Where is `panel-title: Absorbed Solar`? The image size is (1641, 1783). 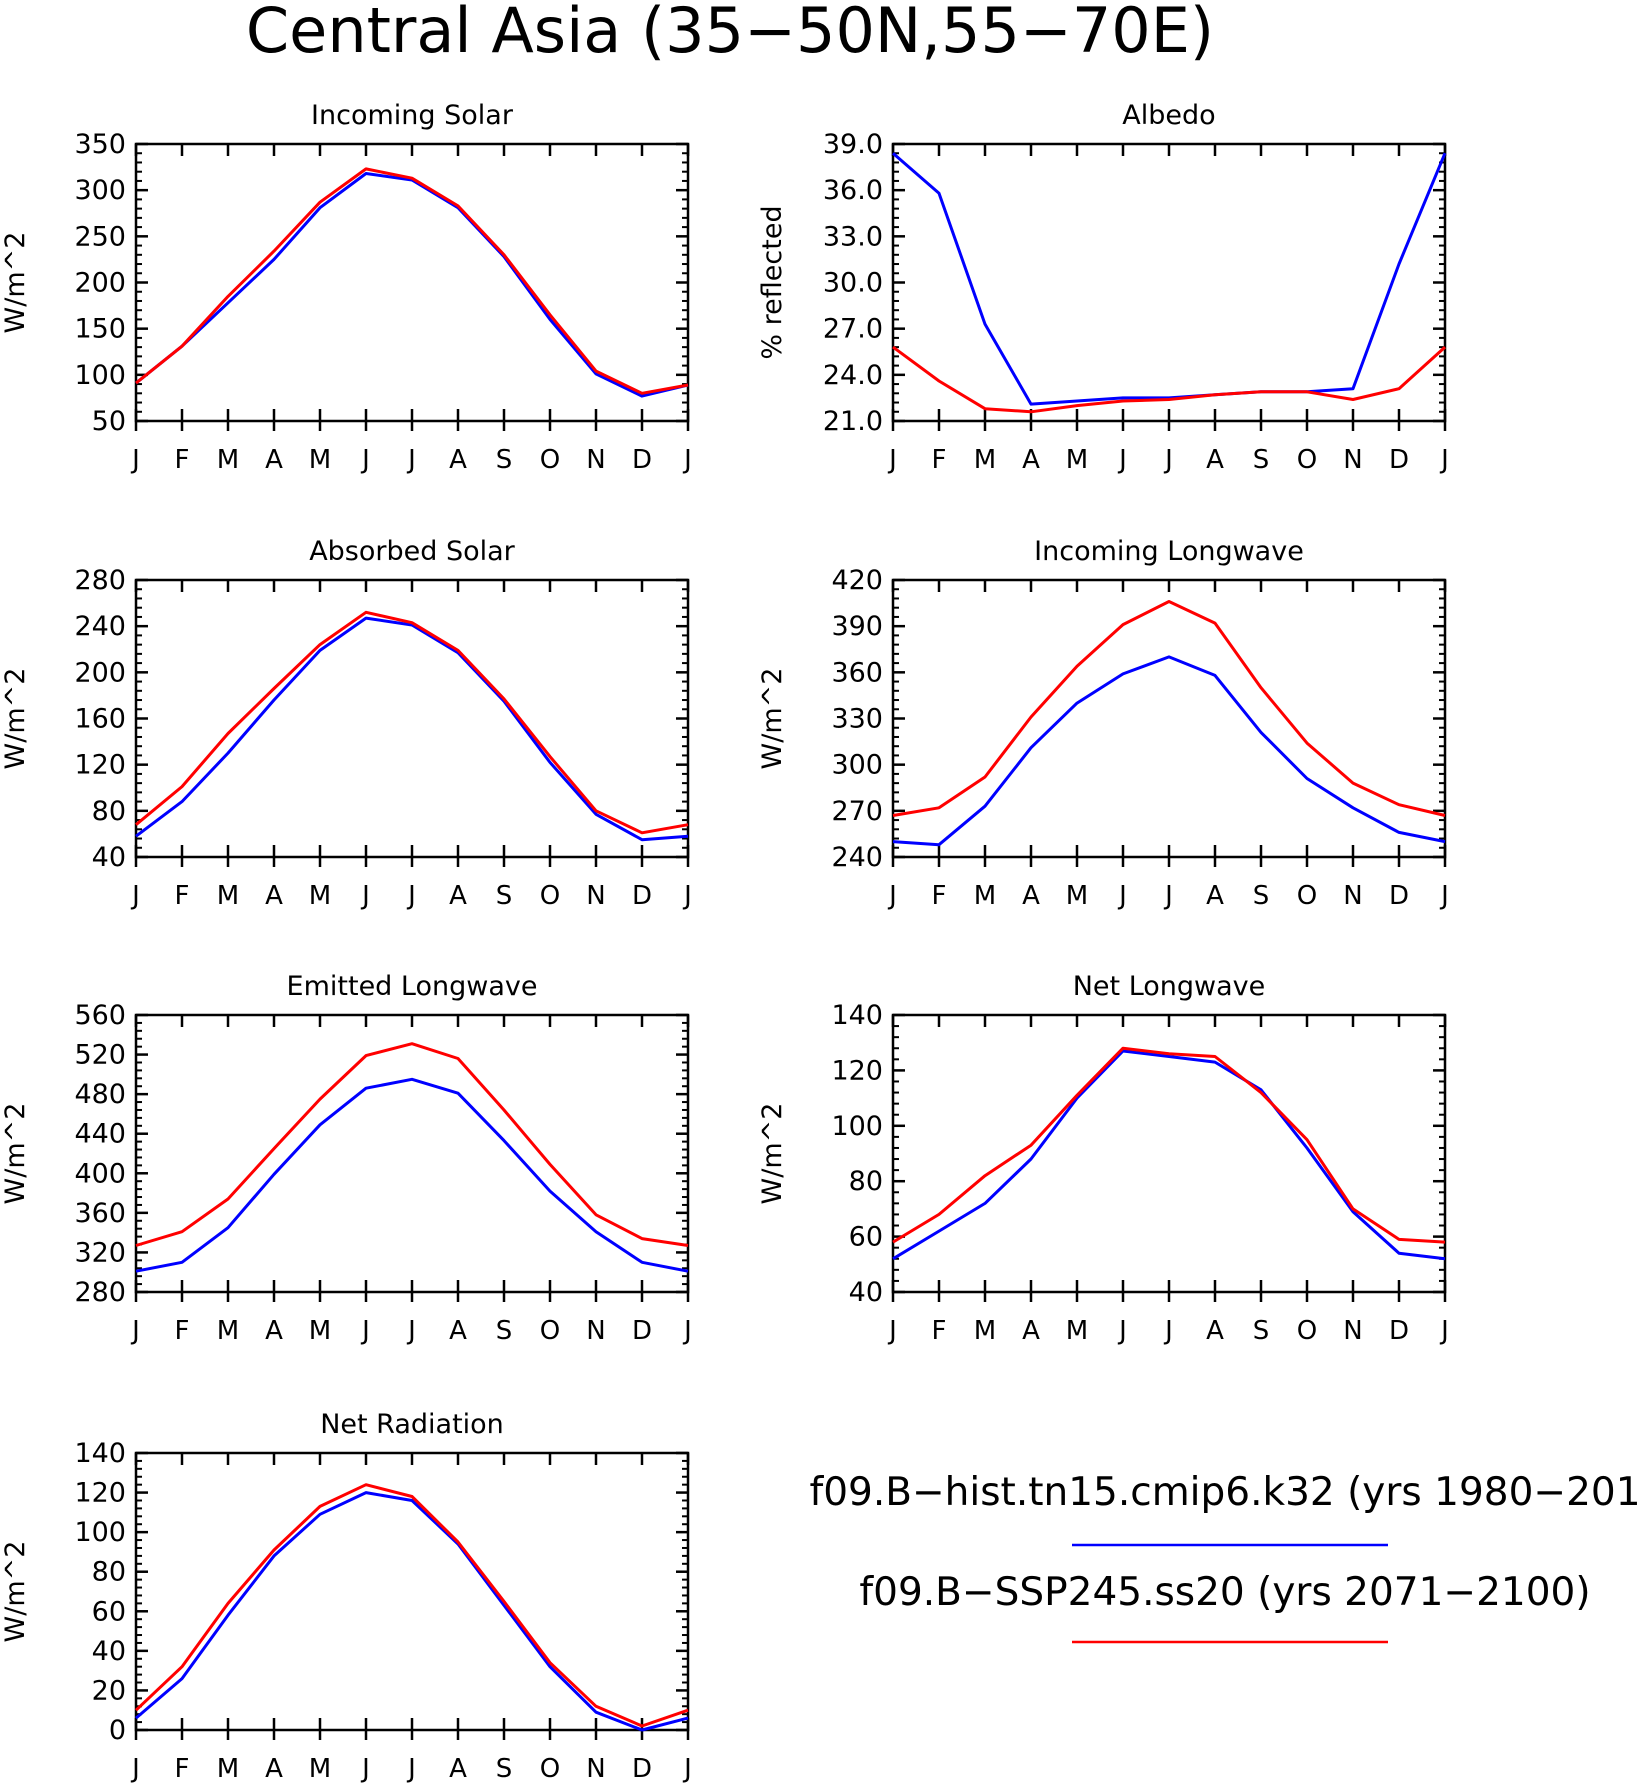
panel-title: Absorbed Solar is located at coordinates (412, 551).